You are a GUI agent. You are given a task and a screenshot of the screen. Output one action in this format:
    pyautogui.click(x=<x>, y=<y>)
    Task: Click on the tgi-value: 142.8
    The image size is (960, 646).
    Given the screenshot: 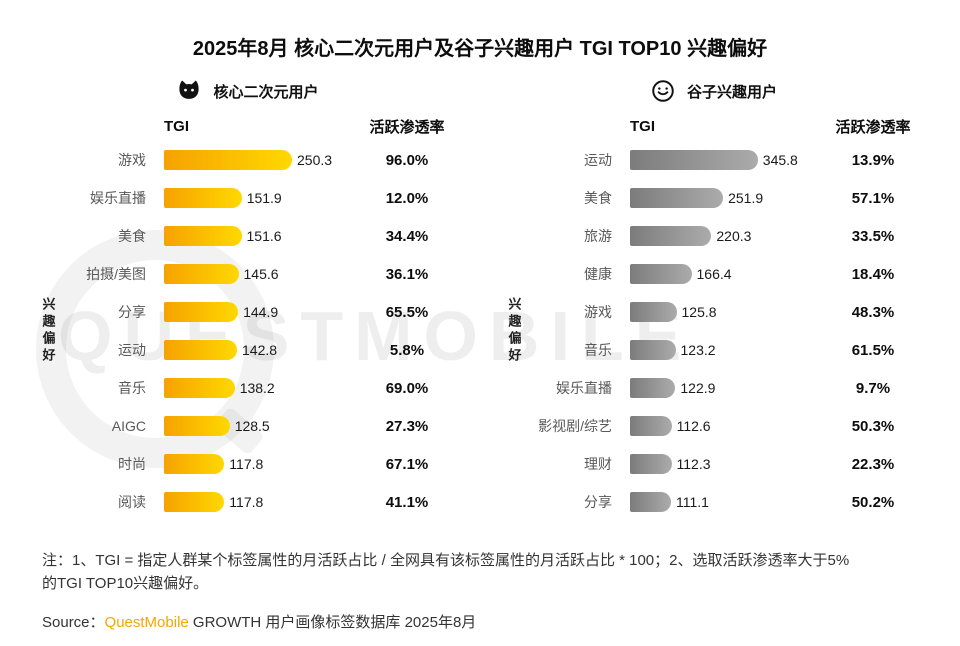 What is the action you would take?
    pyautogui.click(x=260, y=350)
    